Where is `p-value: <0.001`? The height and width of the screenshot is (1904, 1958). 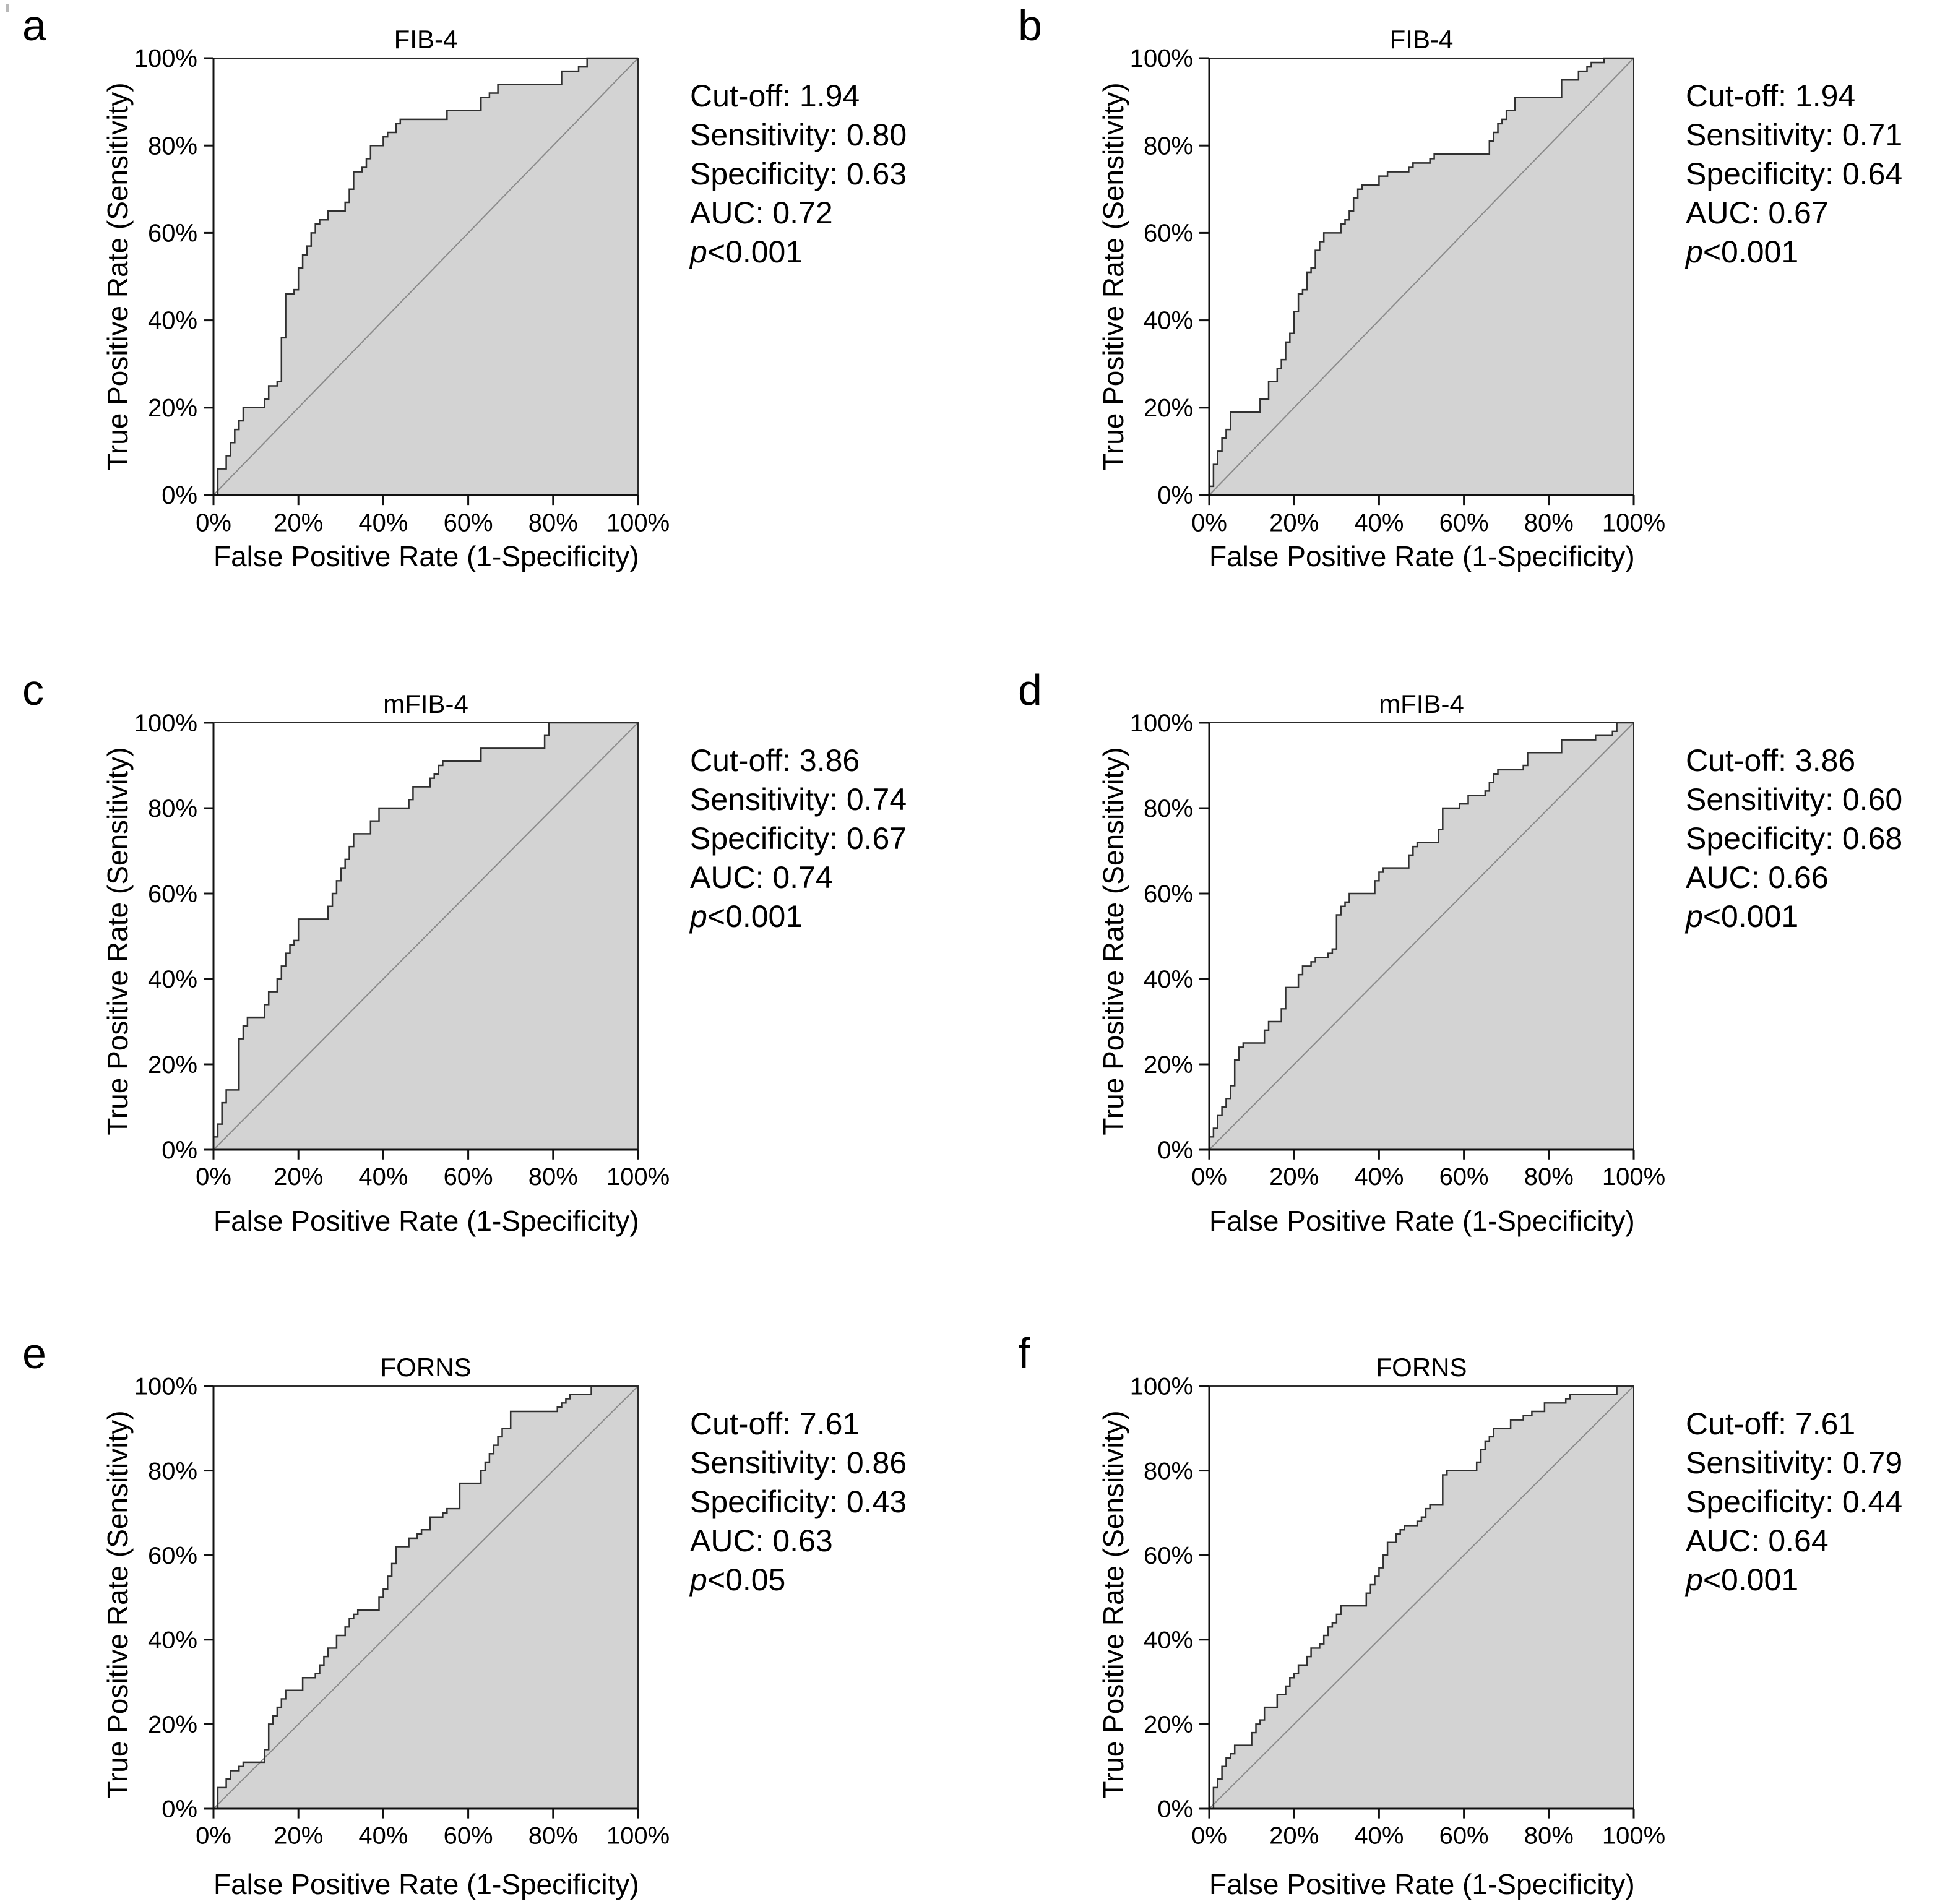
p-value: <0.001 is located at coordinates (755, 916).